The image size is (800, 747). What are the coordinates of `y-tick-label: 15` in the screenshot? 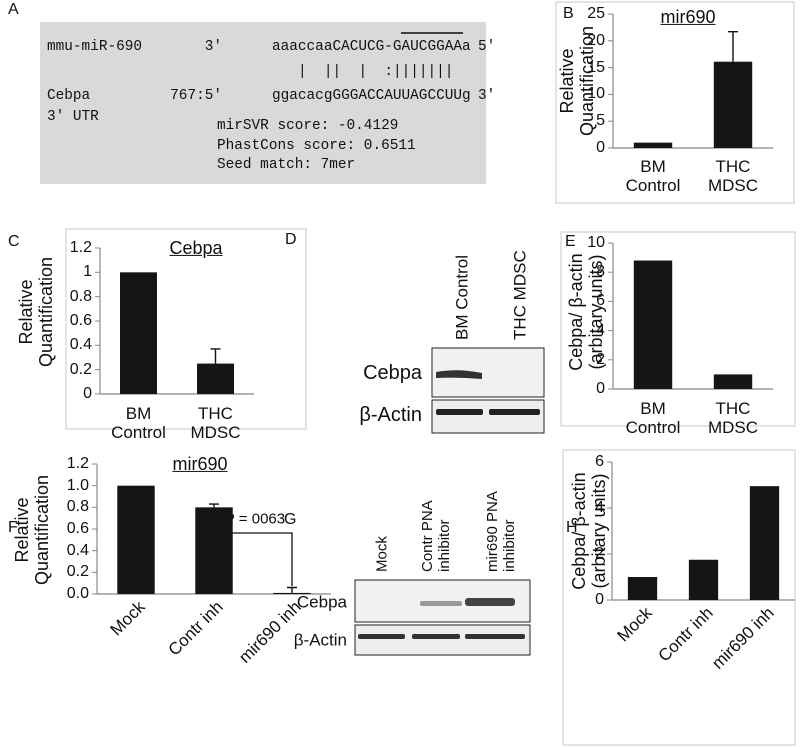 It's located at (596, 67).